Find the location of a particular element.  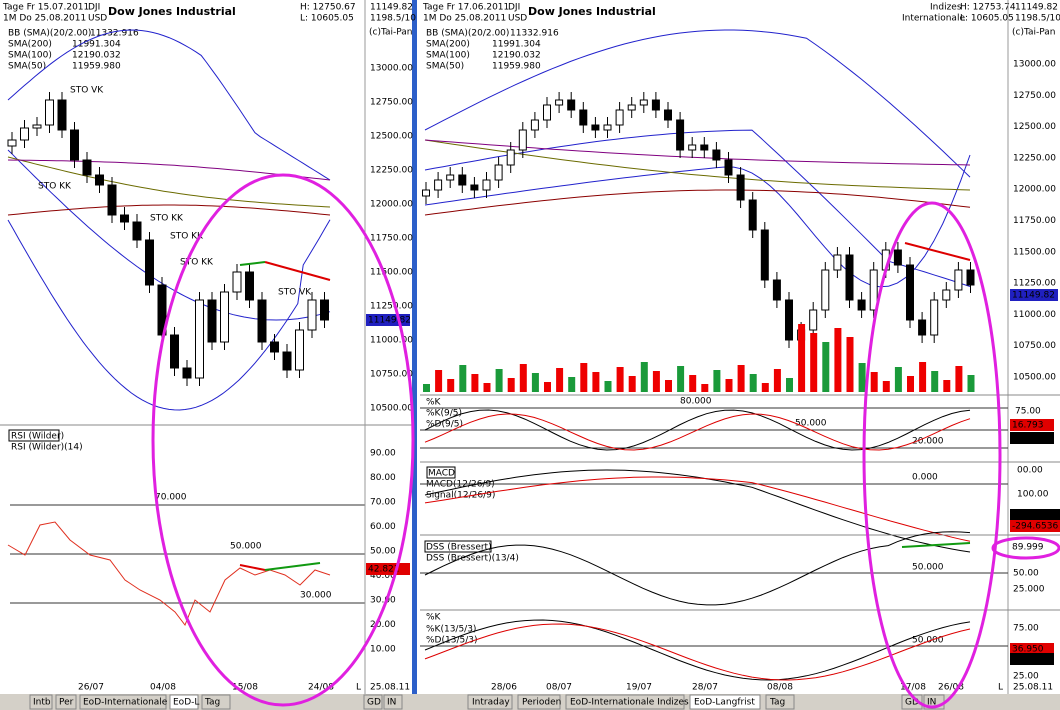

bb-middle is located at coordinates (169, 235).